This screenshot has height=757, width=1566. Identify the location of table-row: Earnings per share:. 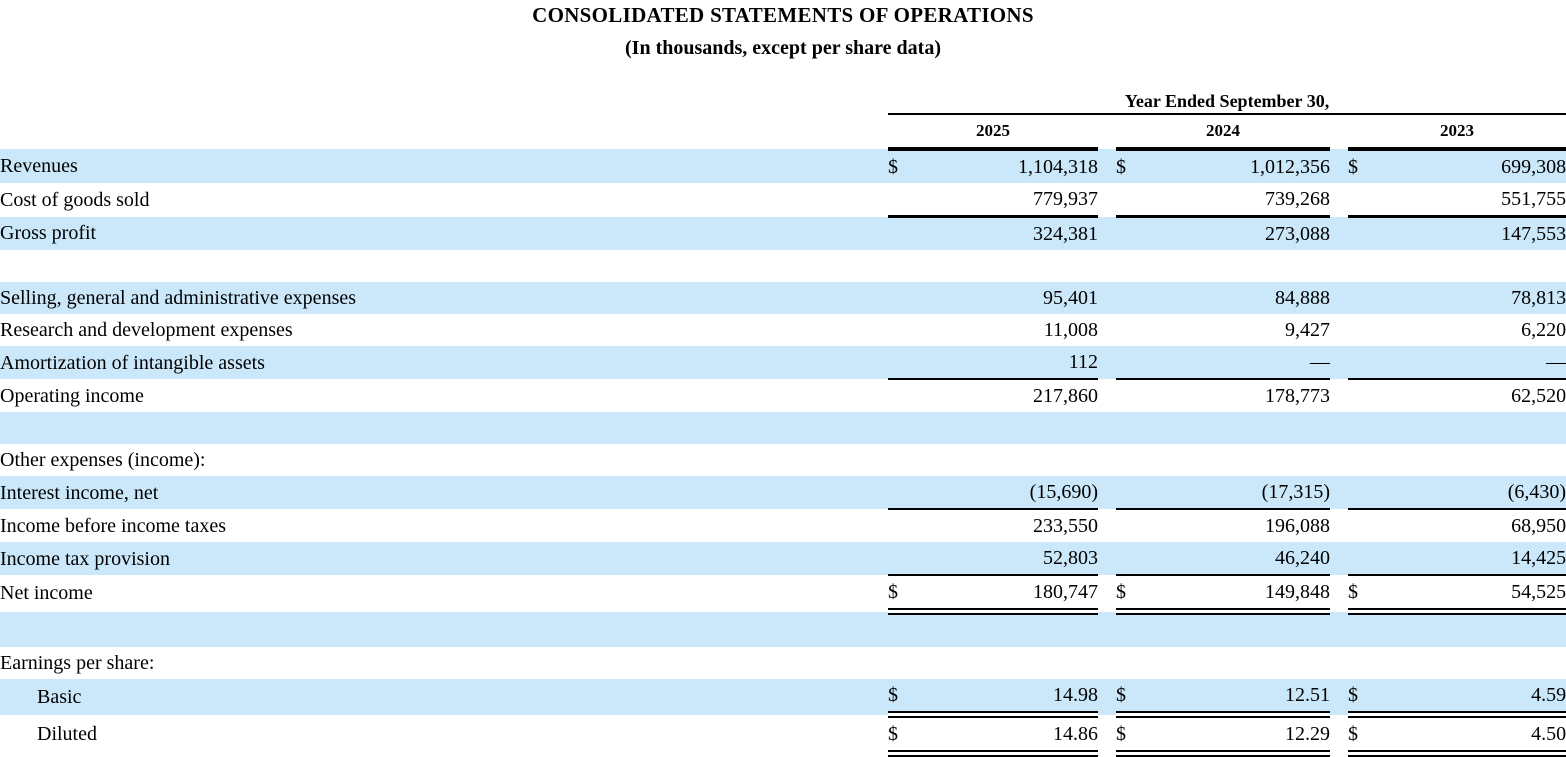
(783, 663).